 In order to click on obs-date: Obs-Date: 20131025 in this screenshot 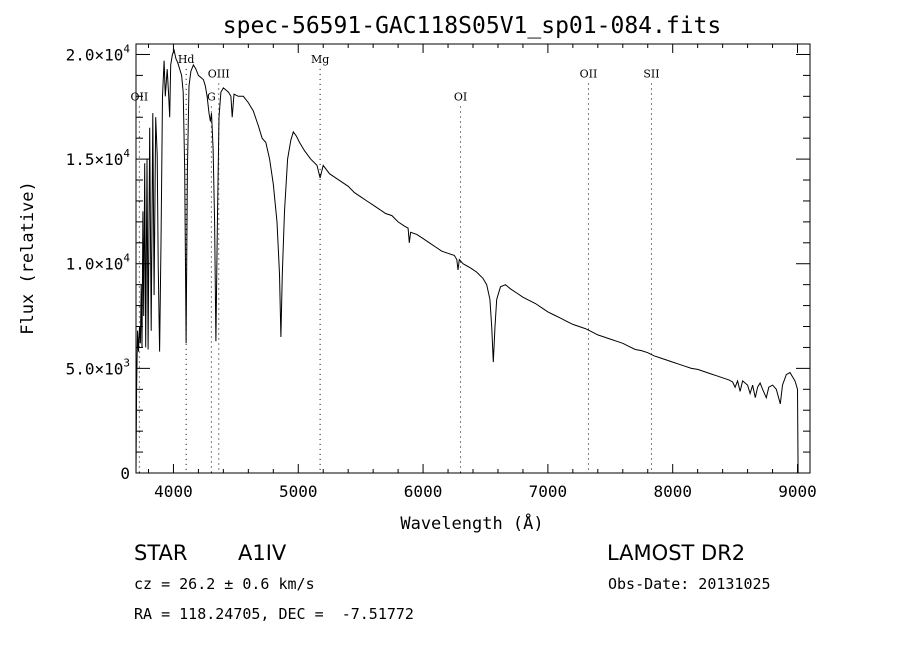, I will do `click(689, 584)`.